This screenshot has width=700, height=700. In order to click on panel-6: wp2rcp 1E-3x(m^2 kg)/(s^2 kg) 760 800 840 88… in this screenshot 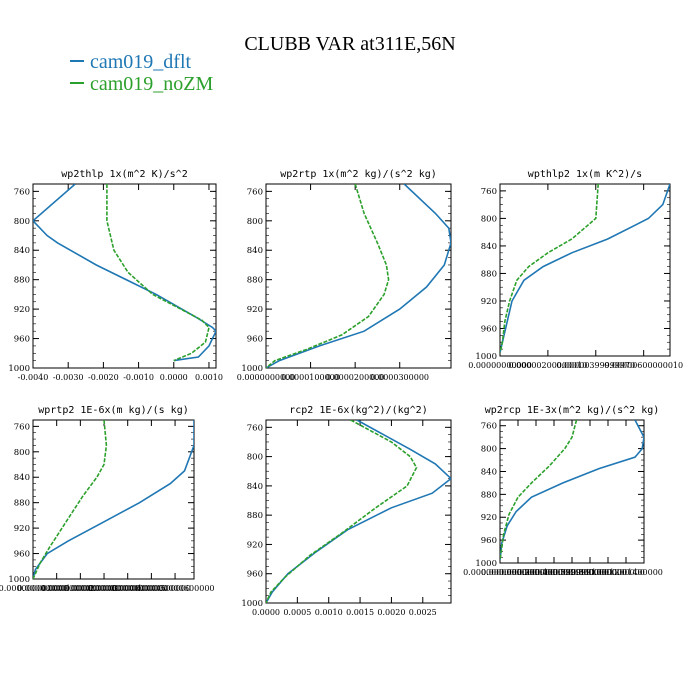, I will do `click(563, 491)`.